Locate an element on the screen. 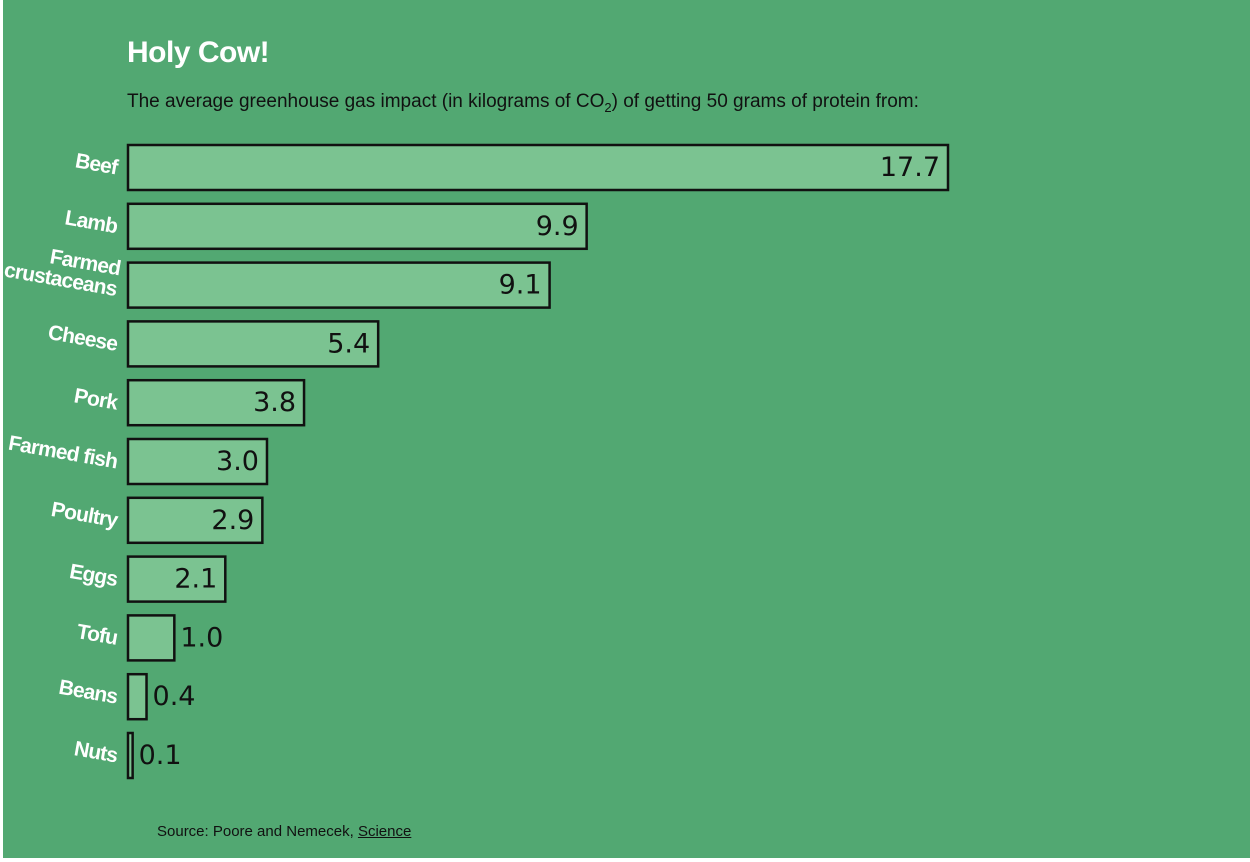  value-label-eggs: 2.1 is located at coordinates (195, 579).